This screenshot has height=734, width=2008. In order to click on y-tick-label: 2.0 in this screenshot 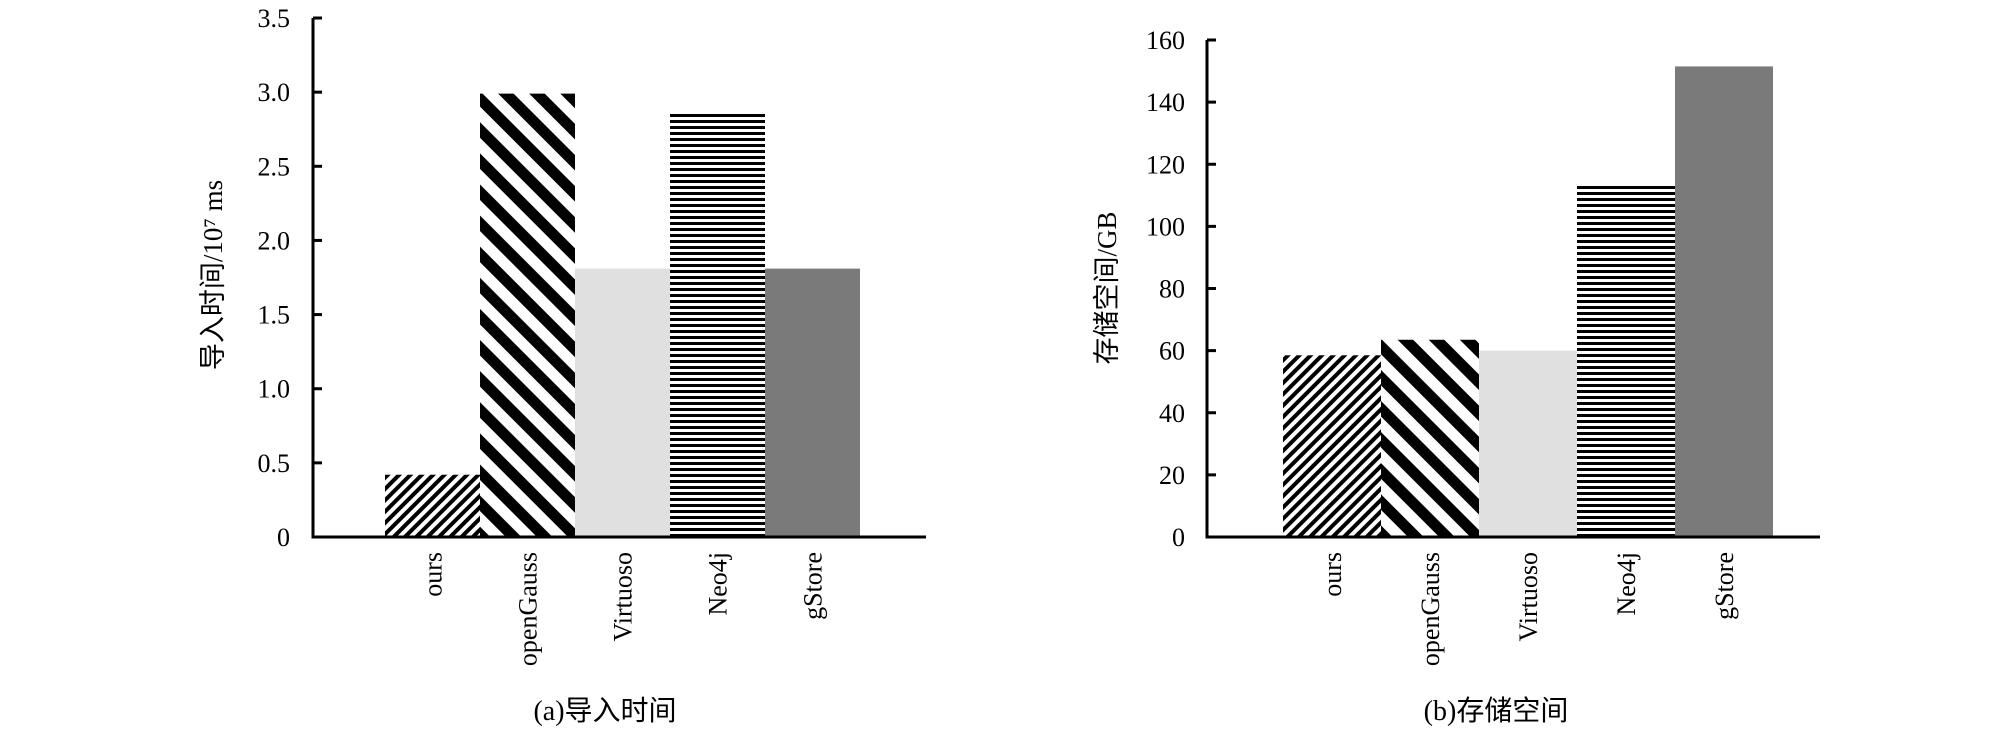, I will do `click(274, 240)`.